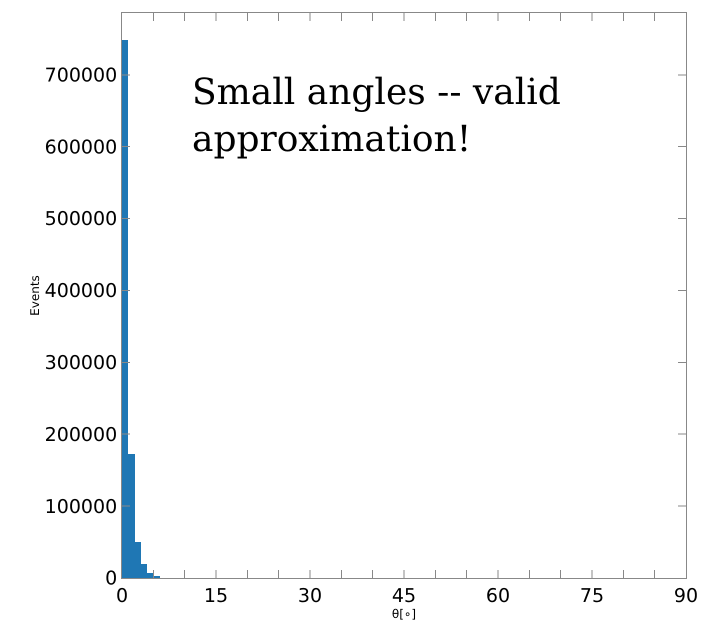  What do you see at coordinates (35, 295) in the screenshot?
I see `y-axis-title: Events` at bounding box center [35, 295].